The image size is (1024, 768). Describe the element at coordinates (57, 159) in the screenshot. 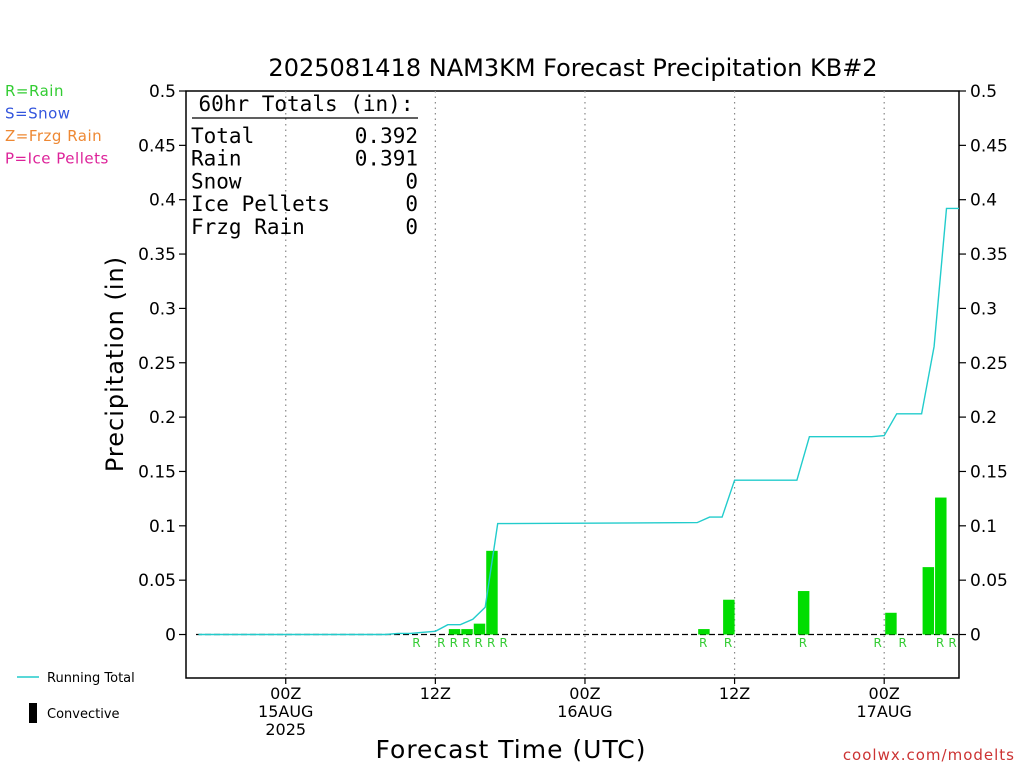

I see `precip-type-legend-item: P=Ice Pellets` at that location.